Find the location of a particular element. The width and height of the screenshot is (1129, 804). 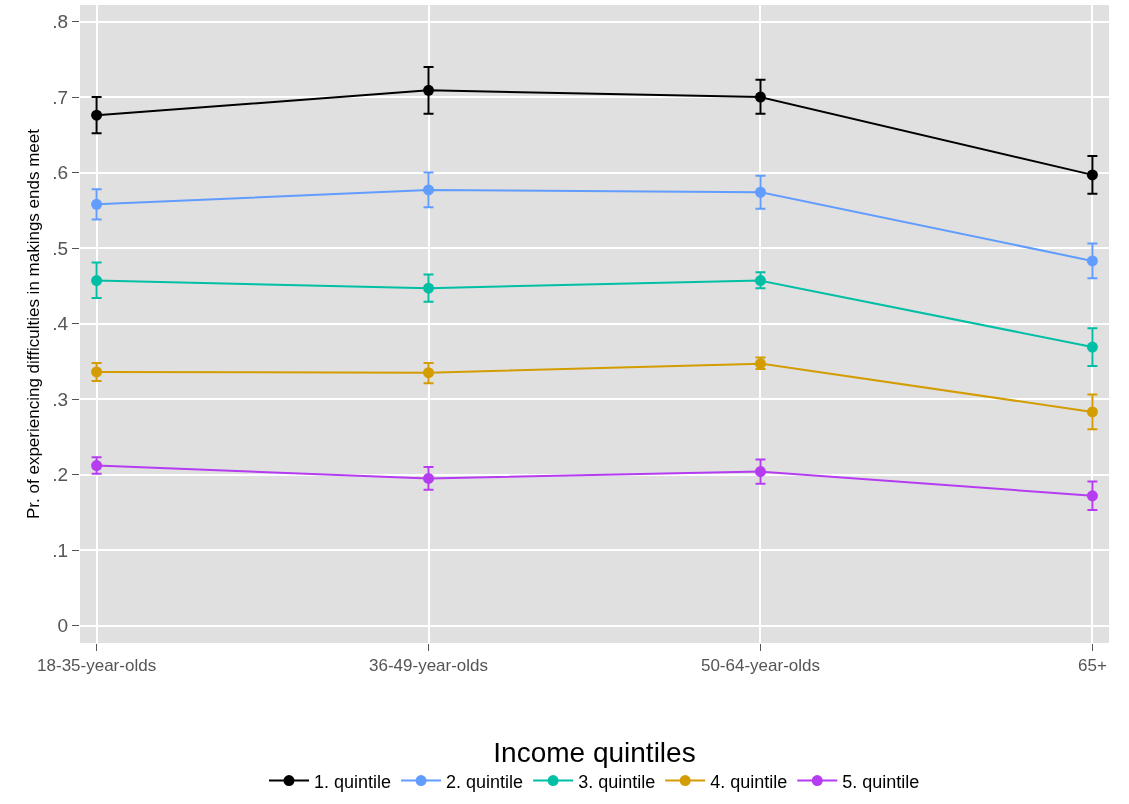

x-tick-label: 36-49-year-olds is located at coordinates (429, 666).